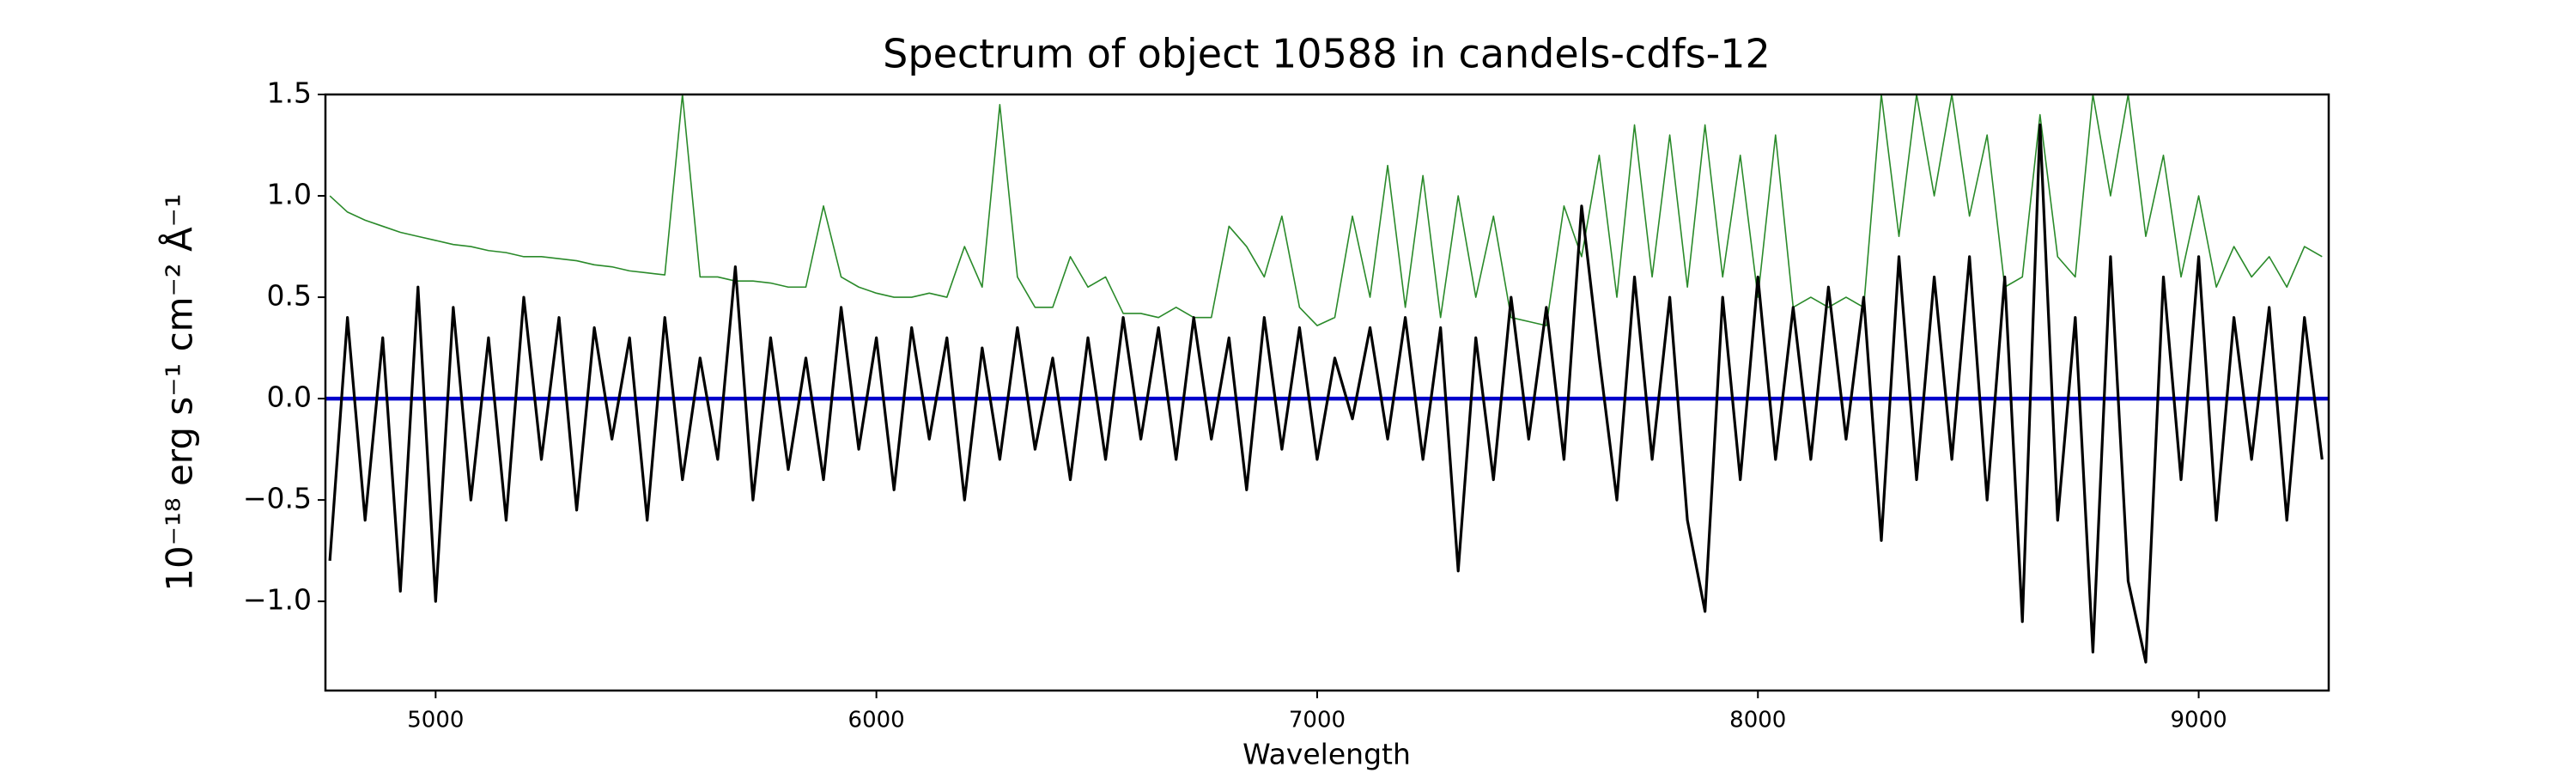  Describe the element at coordinates (290, 296) in the screenshot. I see `y-tick-label: 0.5` at that location.